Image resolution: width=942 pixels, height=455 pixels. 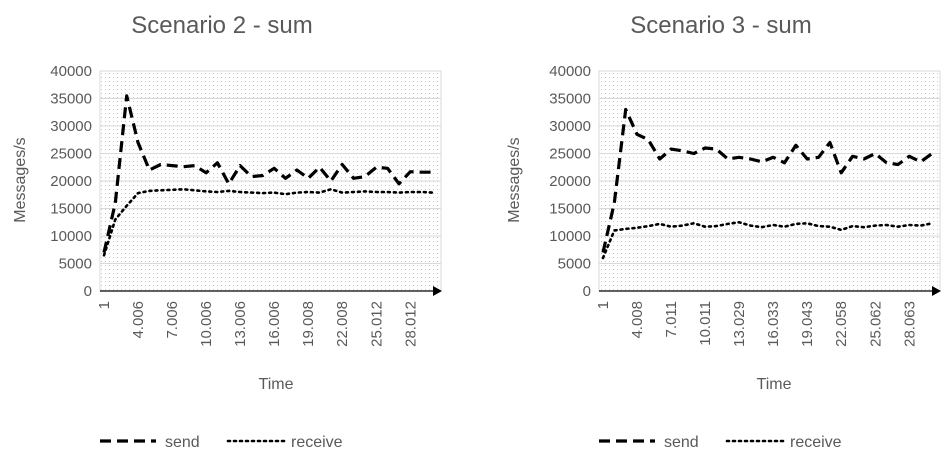 What do you see at coordinates (206, 324) in the screenshot?
I see `x-tick-label: 10.006` at bounding box center [206, 324].